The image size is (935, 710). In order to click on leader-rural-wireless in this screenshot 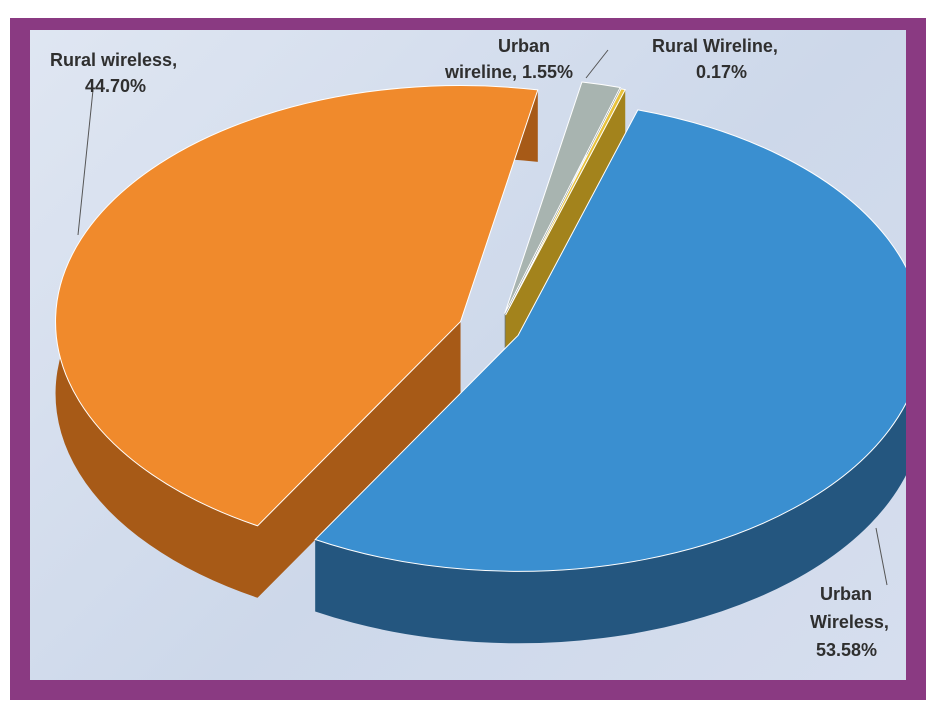, I will do `click(85, 162)`.